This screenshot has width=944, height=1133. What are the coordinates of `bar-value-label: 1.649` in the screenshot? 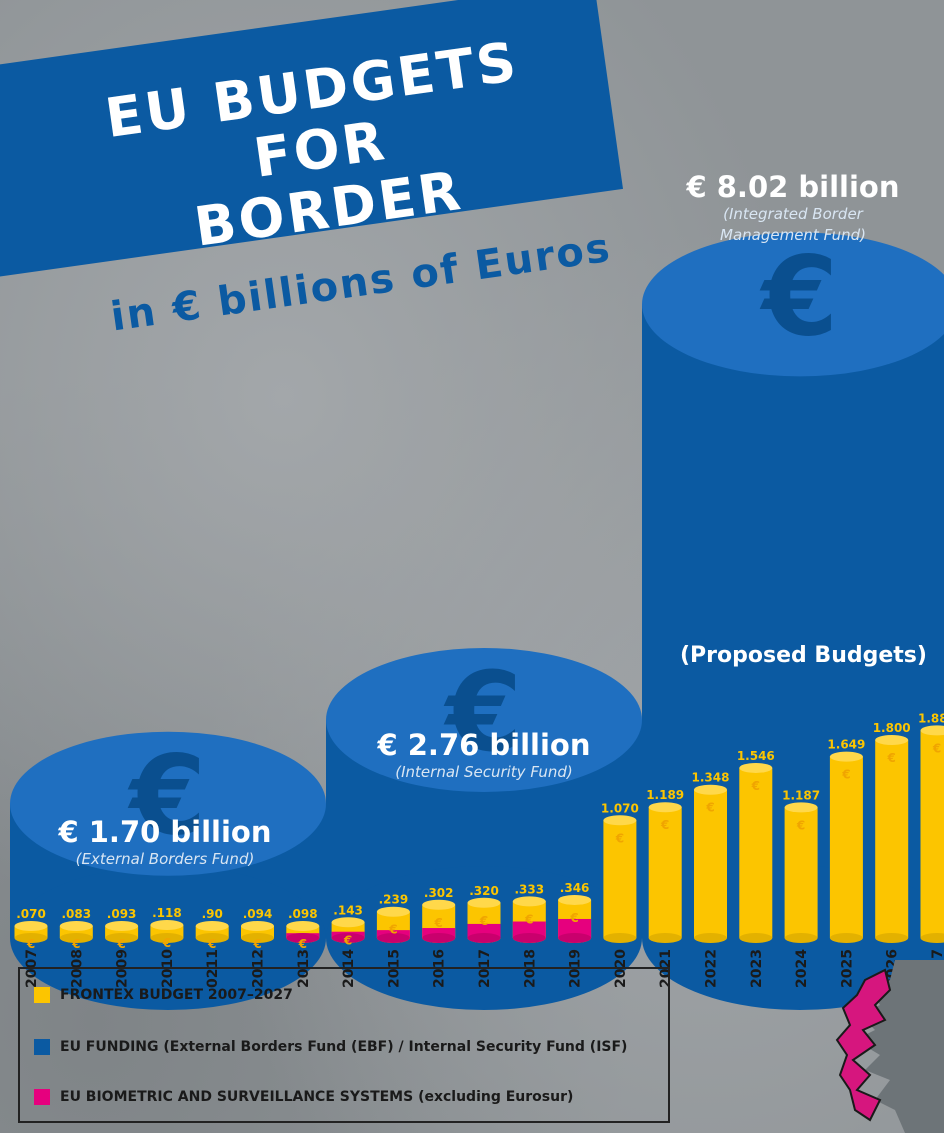 It's located at (846, 745).